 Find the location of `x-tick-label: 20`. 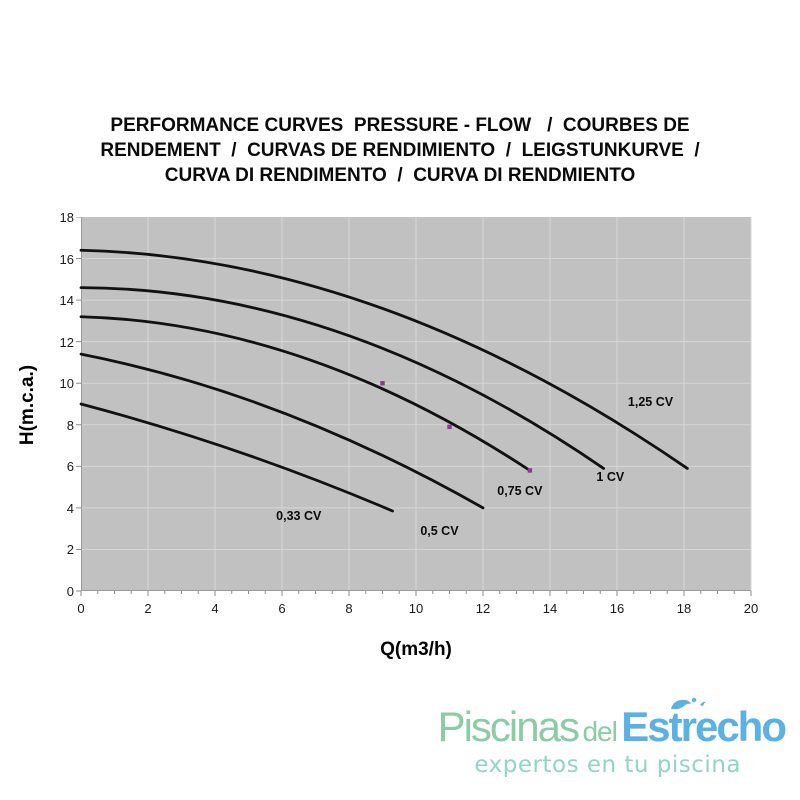

x-tick-label: 20 is located at coordinates (751, 608).